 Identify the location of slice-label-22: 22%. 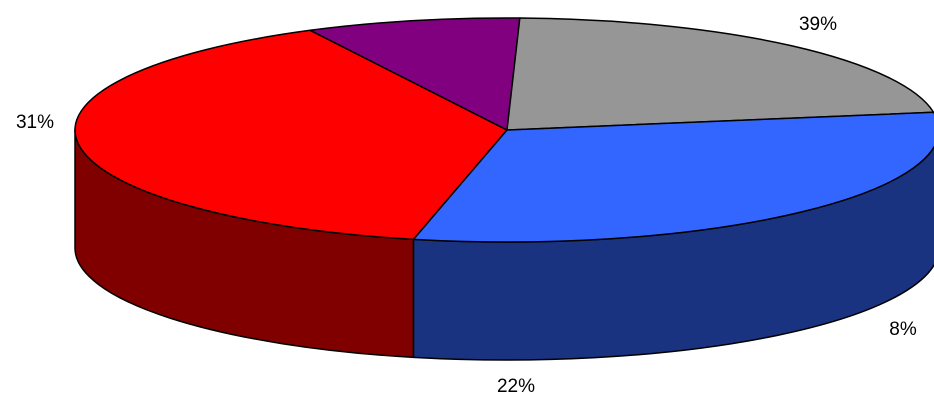
(516, 386).